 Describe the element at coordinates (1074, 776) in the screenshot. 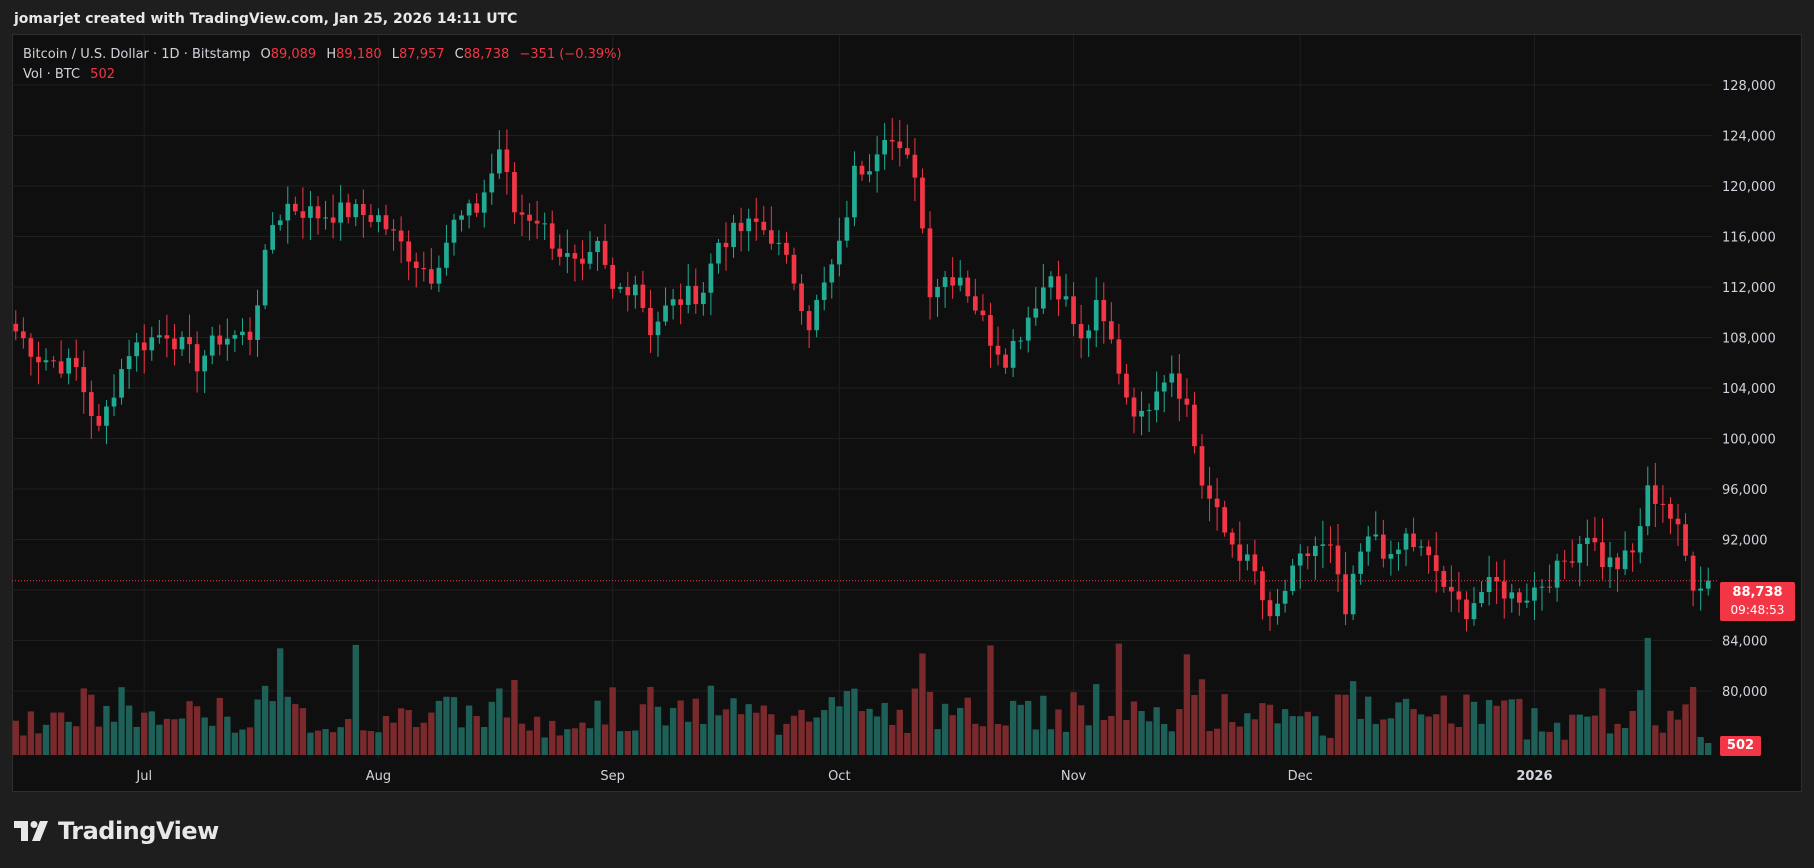

I see `time-axis-label: Nov` at that location.